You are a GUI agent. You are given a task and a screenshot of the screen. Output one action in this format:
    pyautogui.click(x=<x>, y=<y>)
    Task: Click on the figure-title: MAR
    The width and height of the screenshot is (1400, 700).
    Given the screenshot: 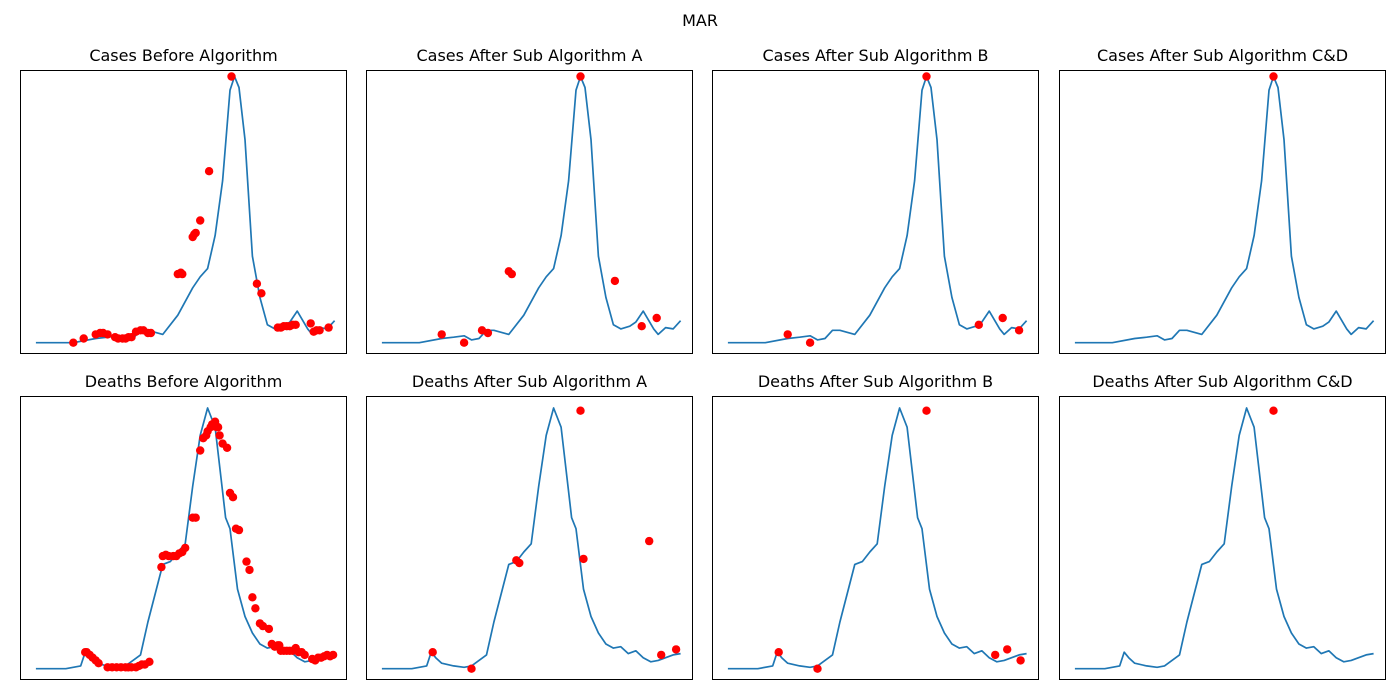 What is the action you would take?
    pyautogui.click(x=700, y=20)
    